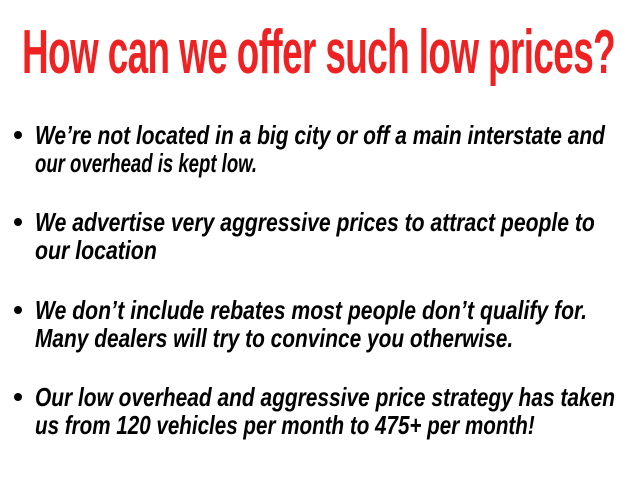 The height and width of the screenshot is (480, 640). What do you see at coordinates (96, 250) in the screenshot?
I see `bullet-2-line-2: our location` at bounding box center [96, 250].